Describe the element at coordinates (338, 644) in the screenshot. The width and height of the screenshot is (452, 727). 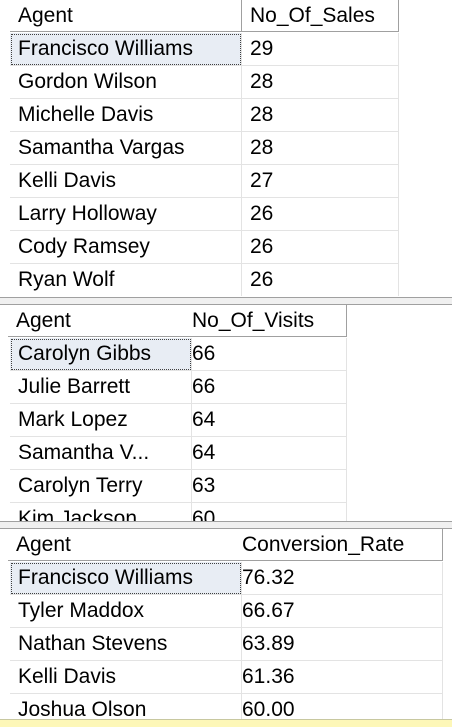
I see `cell-value: 63.89` at that location.